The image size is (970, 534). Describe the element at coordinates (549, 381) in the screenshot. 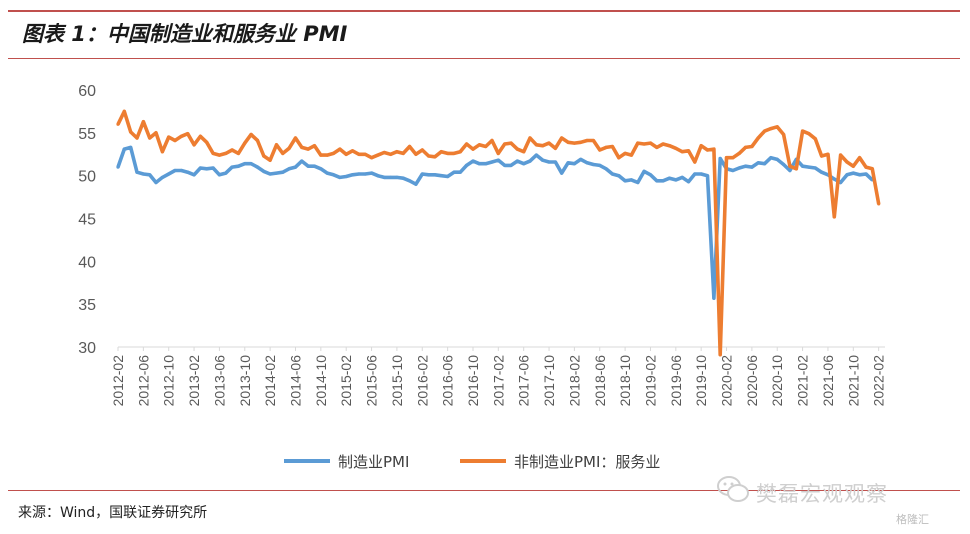

I see `x-tick-label: 2017-10` at that location.